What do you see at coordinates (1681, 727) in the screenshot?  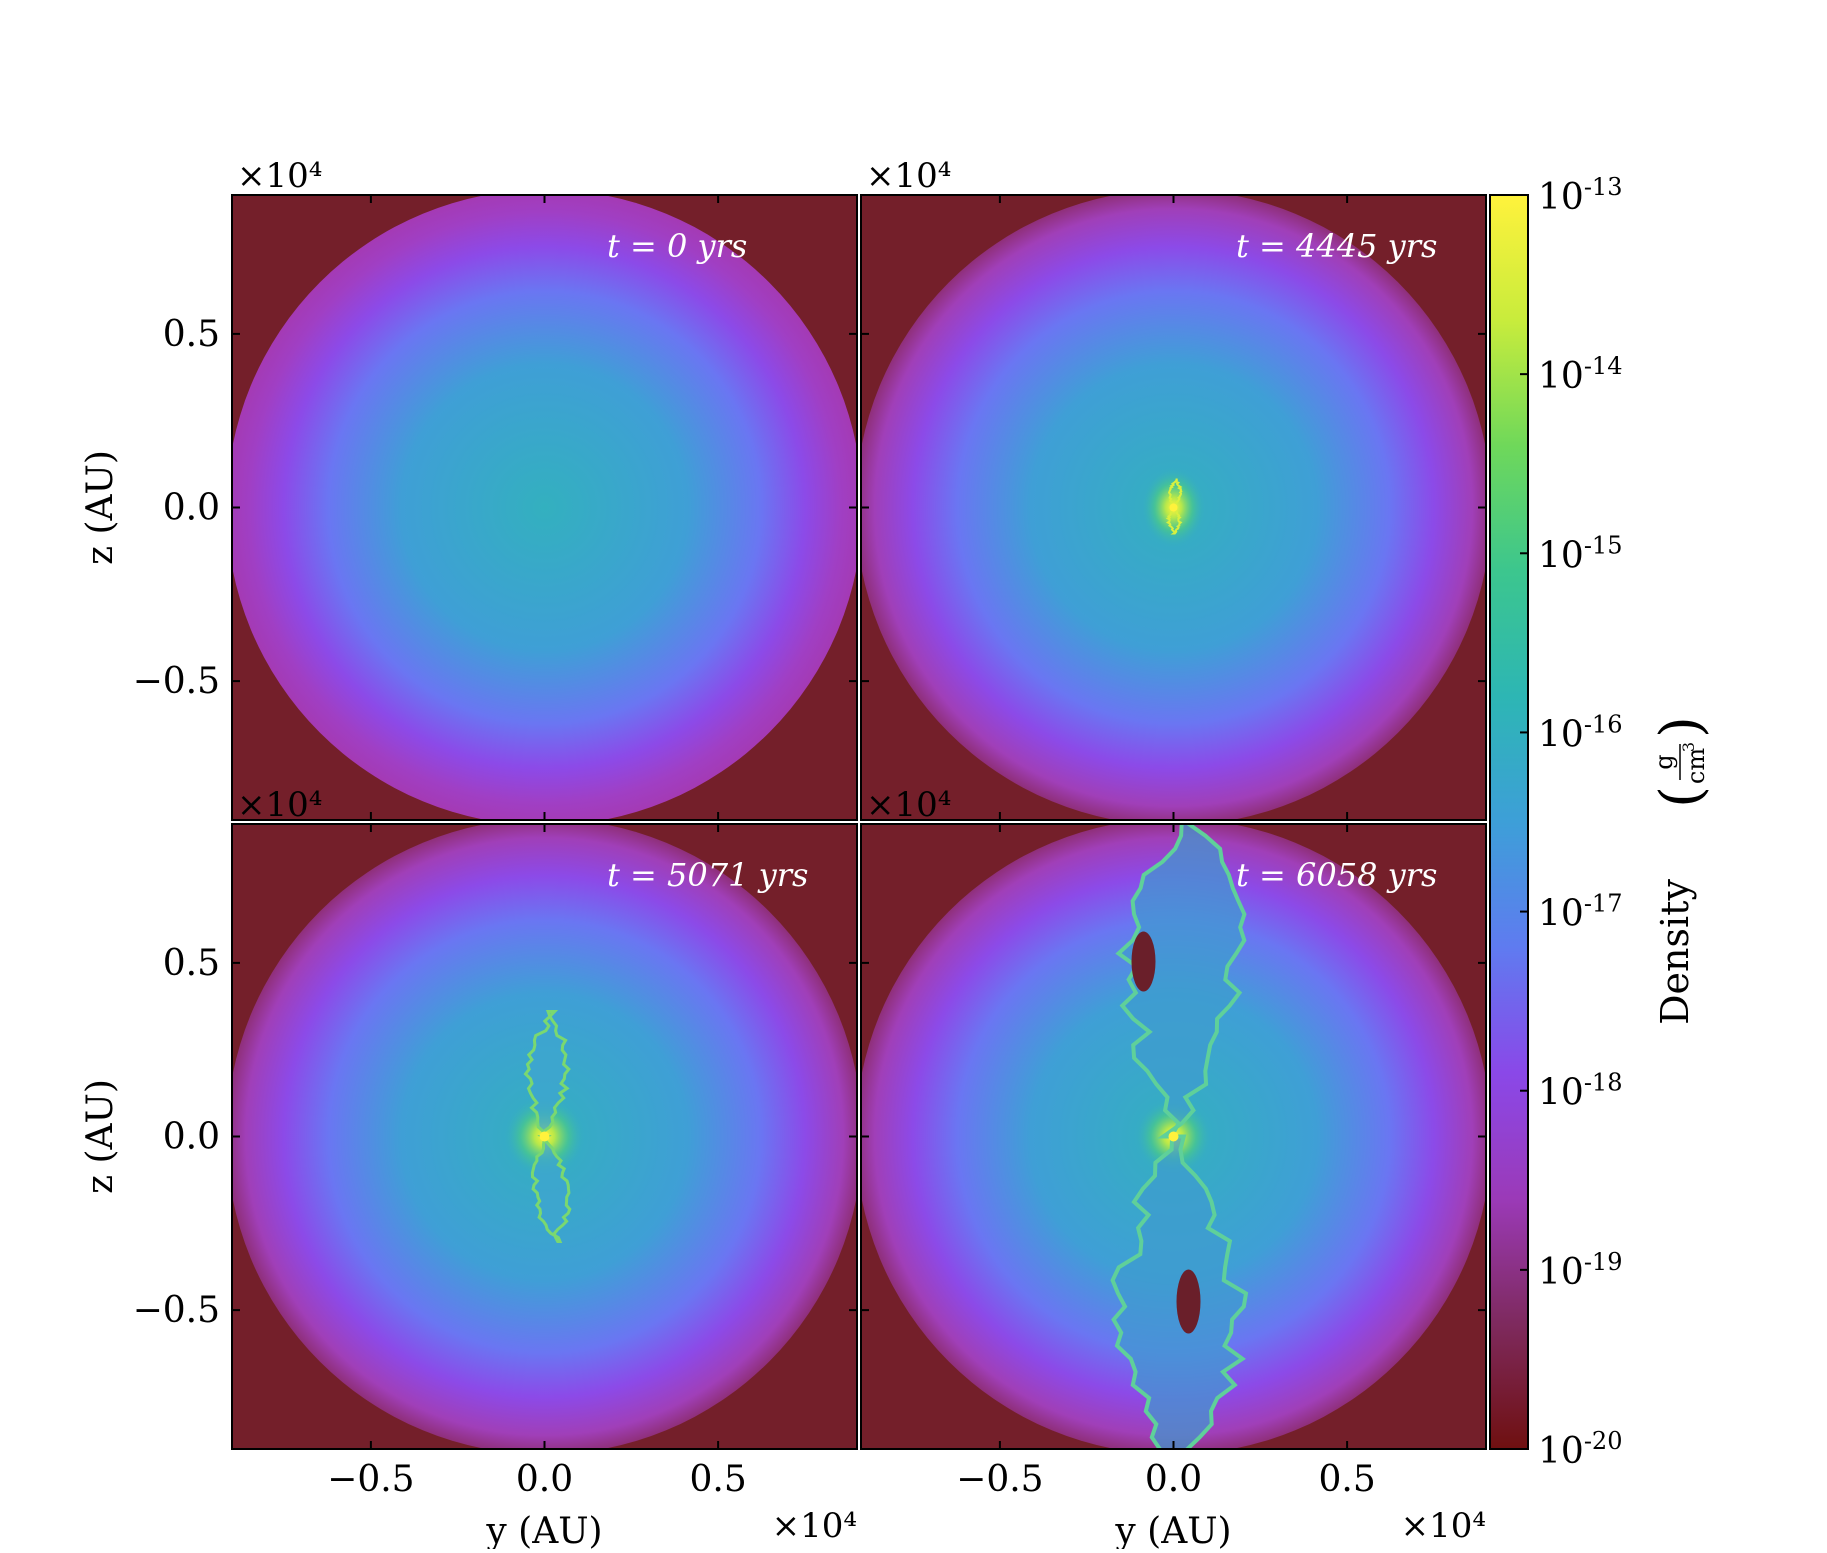 I see `colorbar-unit-paren-right: )` at bounding box center [1681, 727].